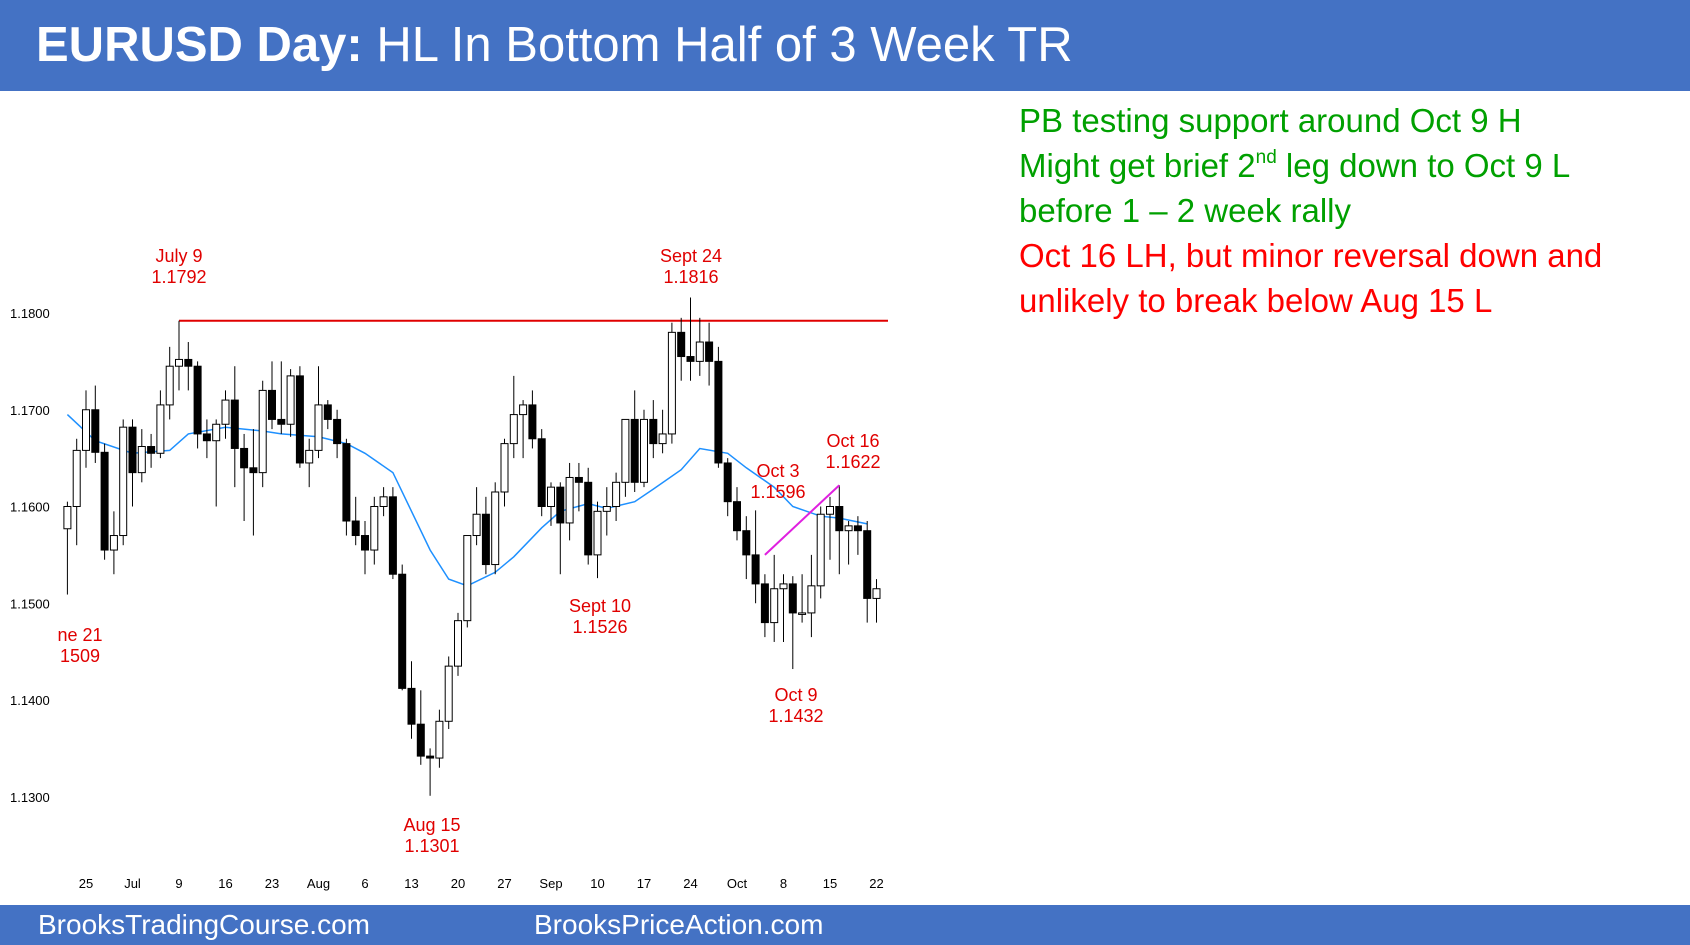 Image resolution: width=1690 pixels, height=945 pixels. What do you see at coordinates (830, 883) in the screenshot?
I see `x-tick-label: 15` at bounding box center [830, 883].